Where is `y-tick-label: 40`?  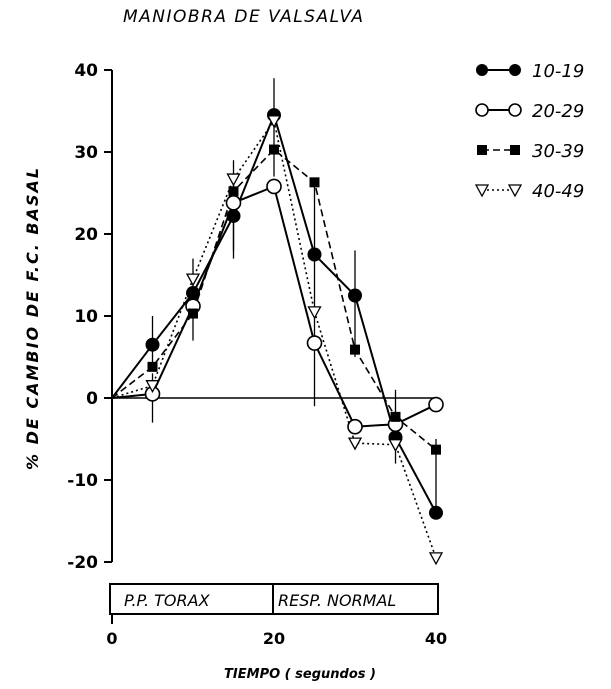
y-tick-label: 40 is located at coordinates (86, 71).